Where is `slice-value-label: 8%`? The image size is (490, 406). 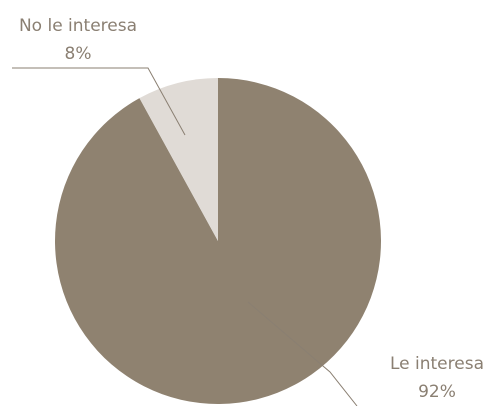
slice-value-label: 8% is located at coordinates (78, 54).